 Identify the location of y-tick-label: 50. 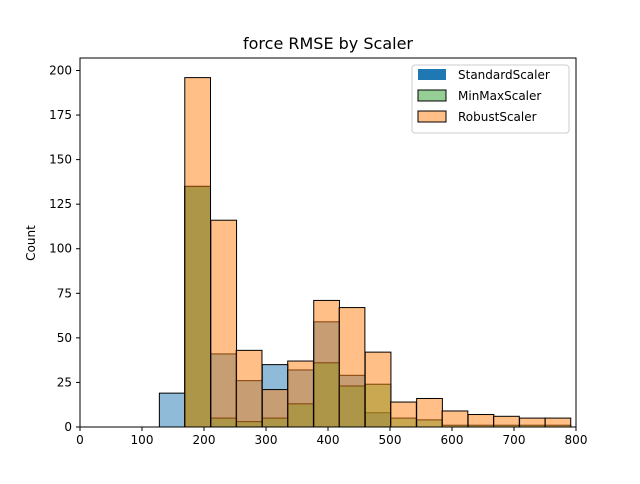
(64, 338).